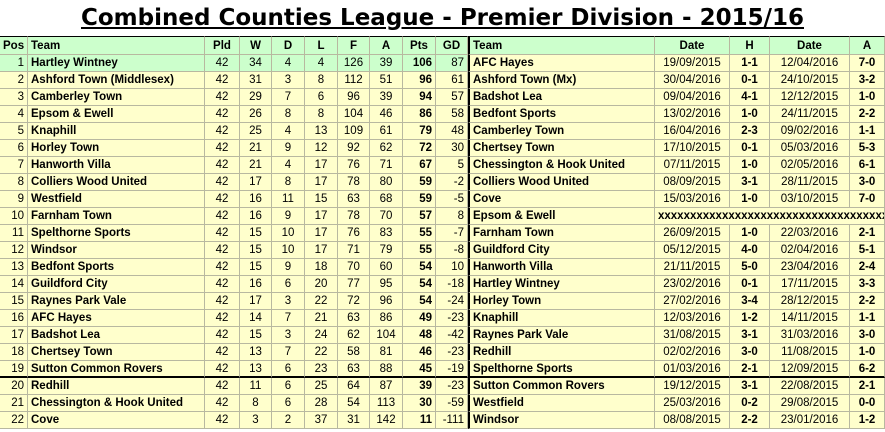 This screenshot has width=885, height=432. Describe the element at coordinates (386, 403) in the screenshot. I see `standing-cell: 113` at that location.